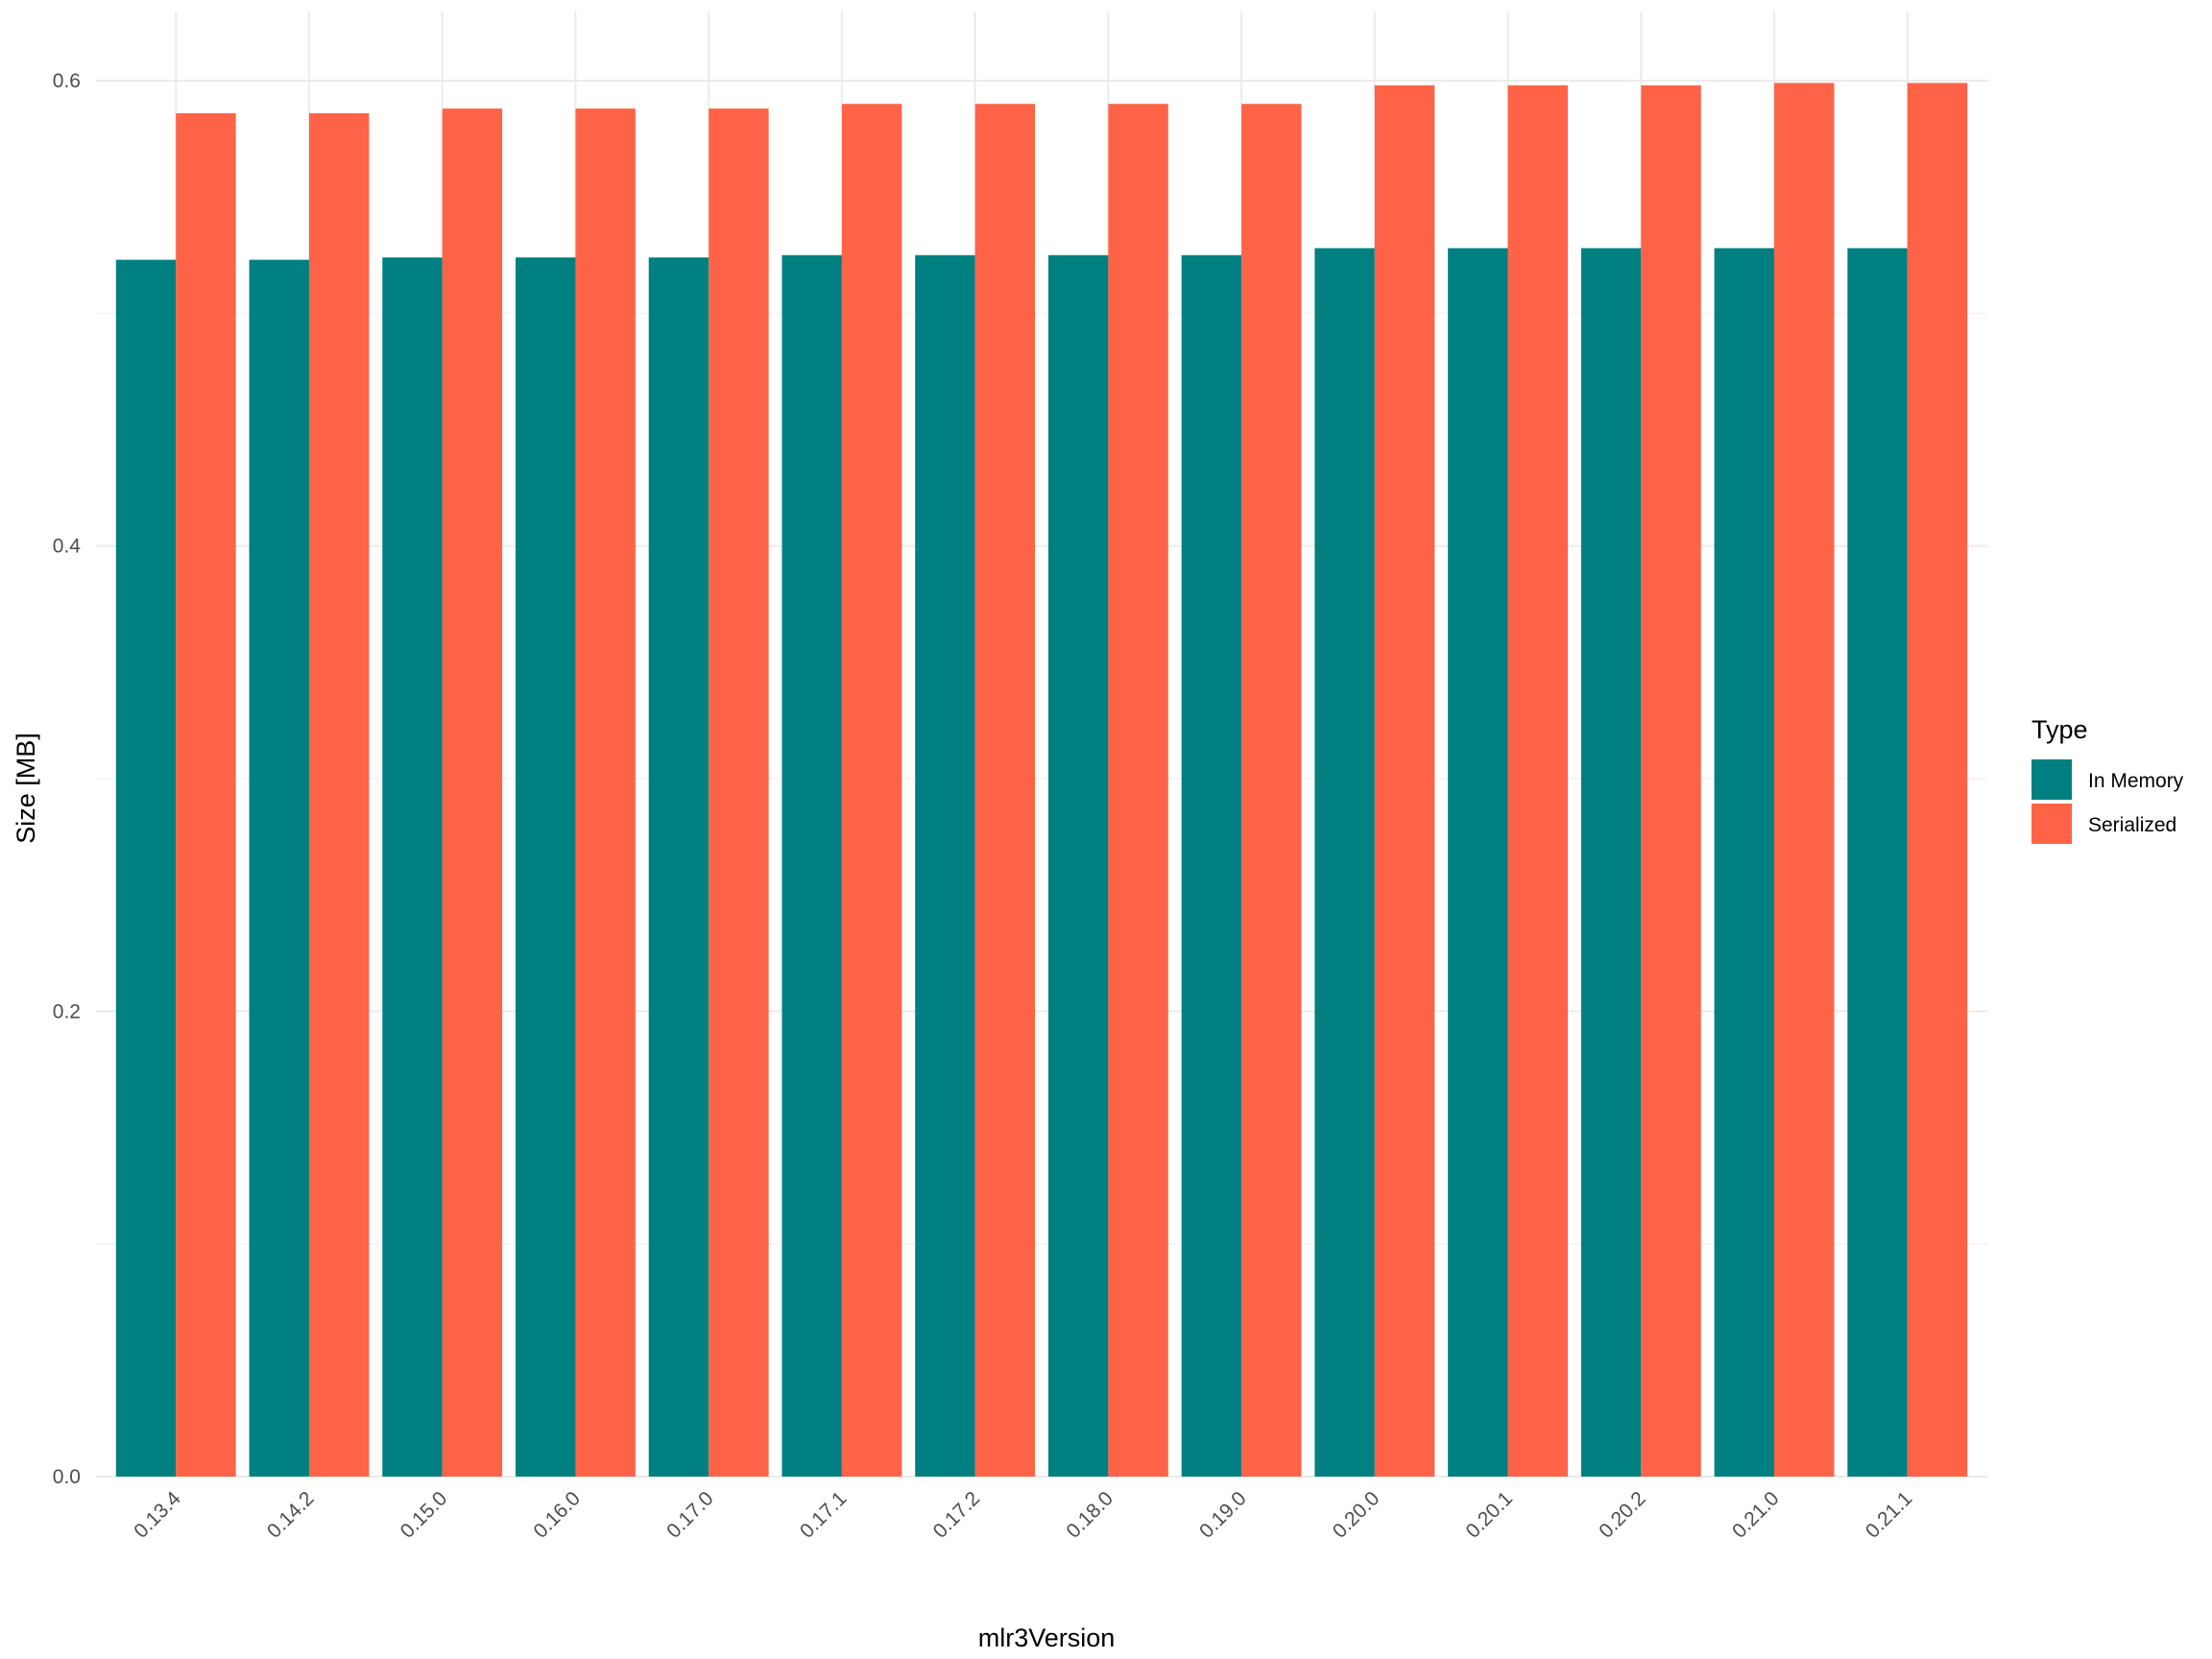  Describe the element at coordinates (1744, 863) in the screenshot. I see `bar-in-memory-0.21.0` at that location.